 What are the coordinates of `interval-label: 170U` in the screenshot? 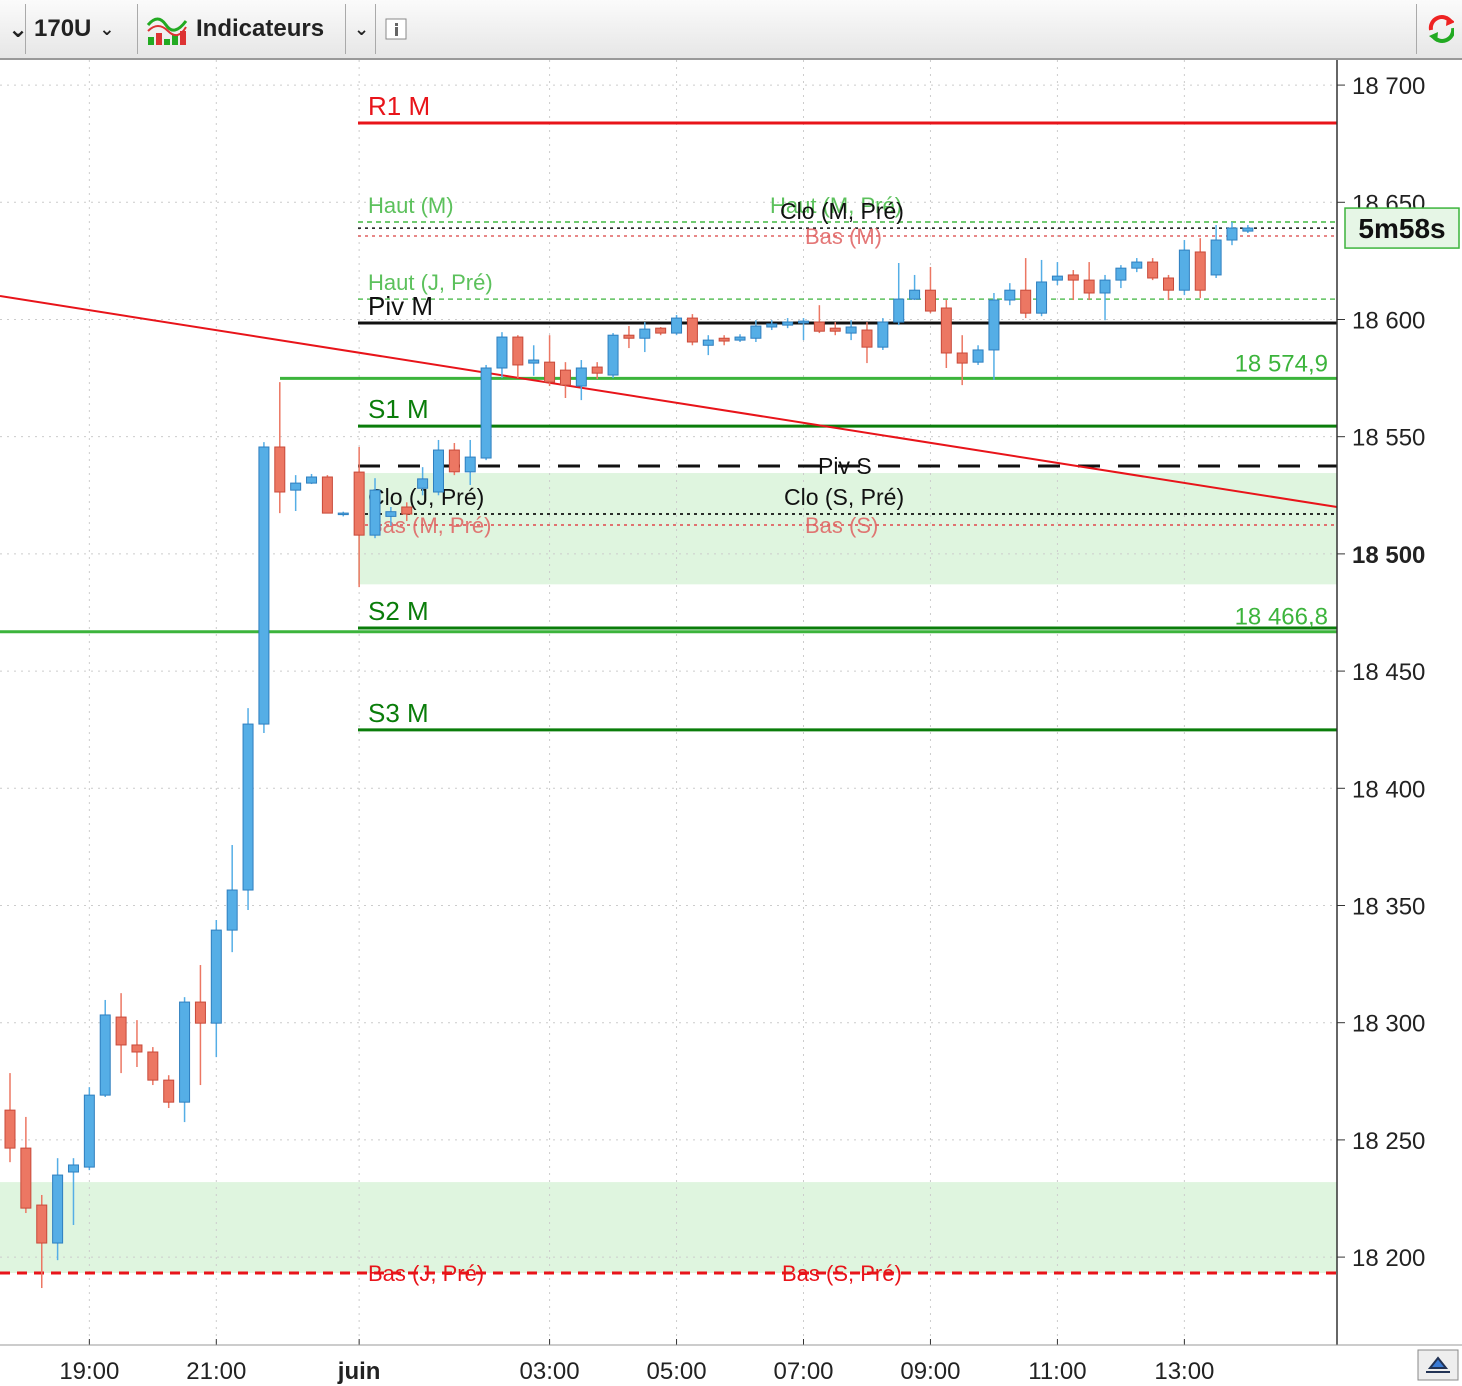 It's located at (63, 28).